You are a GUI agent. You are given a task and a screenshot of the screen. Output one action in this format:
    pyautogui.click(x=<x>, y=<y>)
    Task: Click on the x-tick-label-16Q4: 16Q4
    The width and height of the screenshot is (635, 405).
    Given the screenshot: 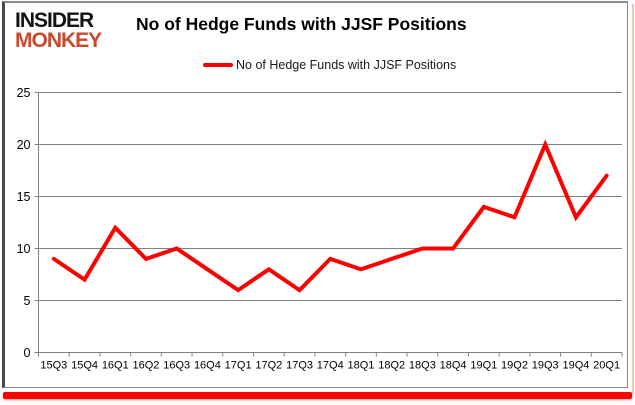 What is the action you would take?
    pyautogui.click(x=207, y=366)
    